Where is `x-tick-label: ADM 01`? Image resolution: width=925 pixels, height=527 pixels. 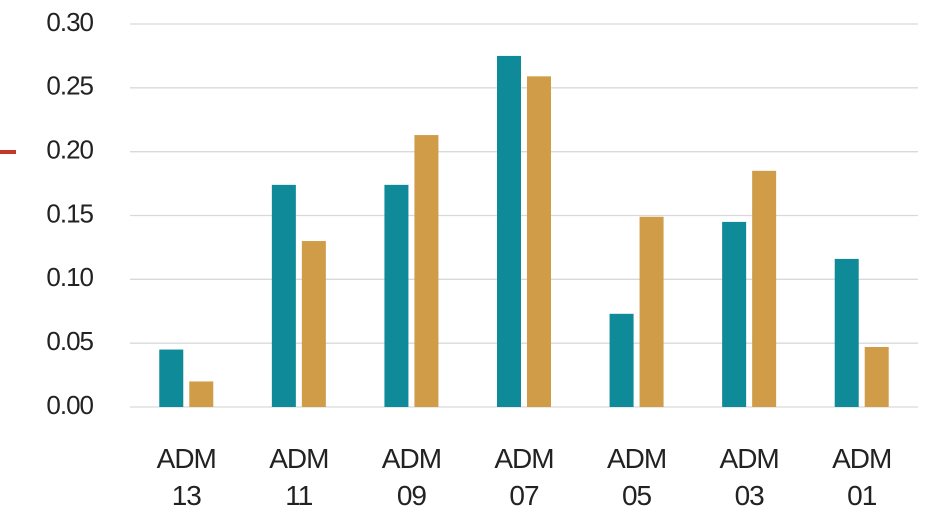 x-tick-label: ADM 01 is located at coordinates (862, 477).